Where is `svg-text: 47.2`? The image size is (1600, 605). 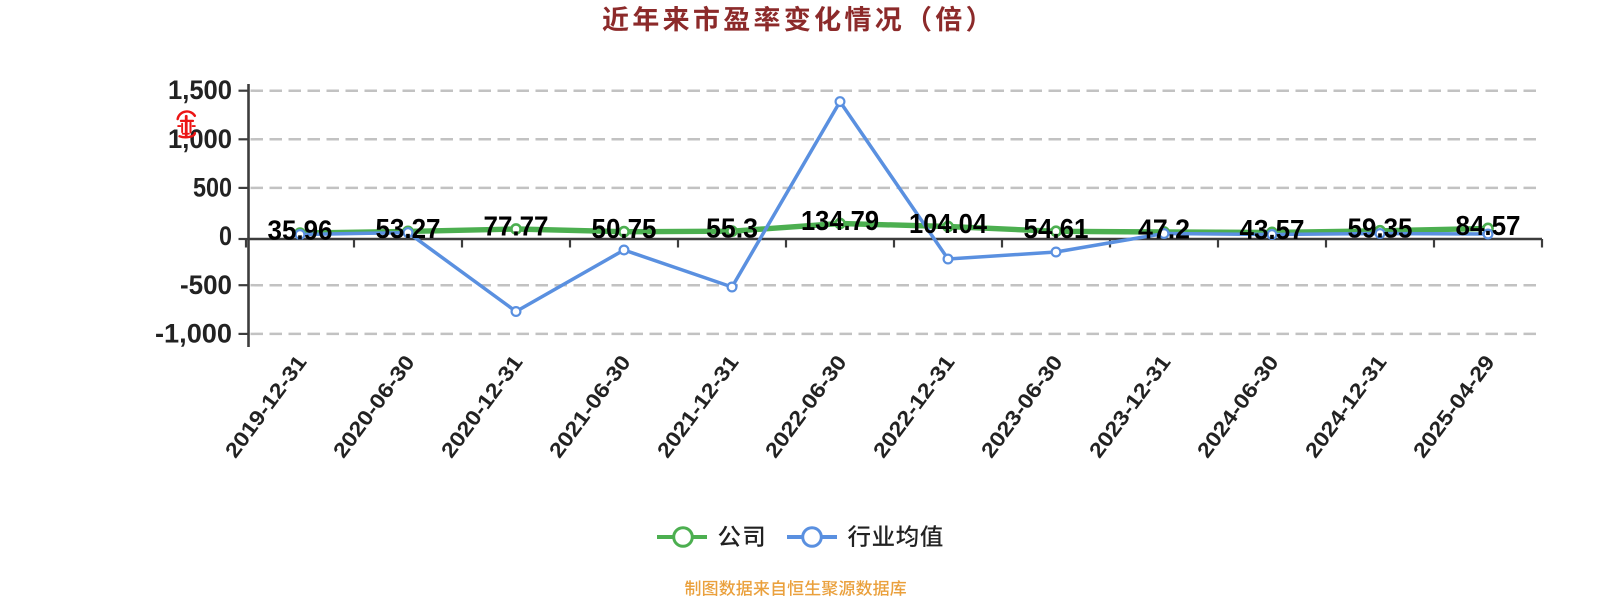
svg-text: 47.2 is located at coordinates (1164, 229).